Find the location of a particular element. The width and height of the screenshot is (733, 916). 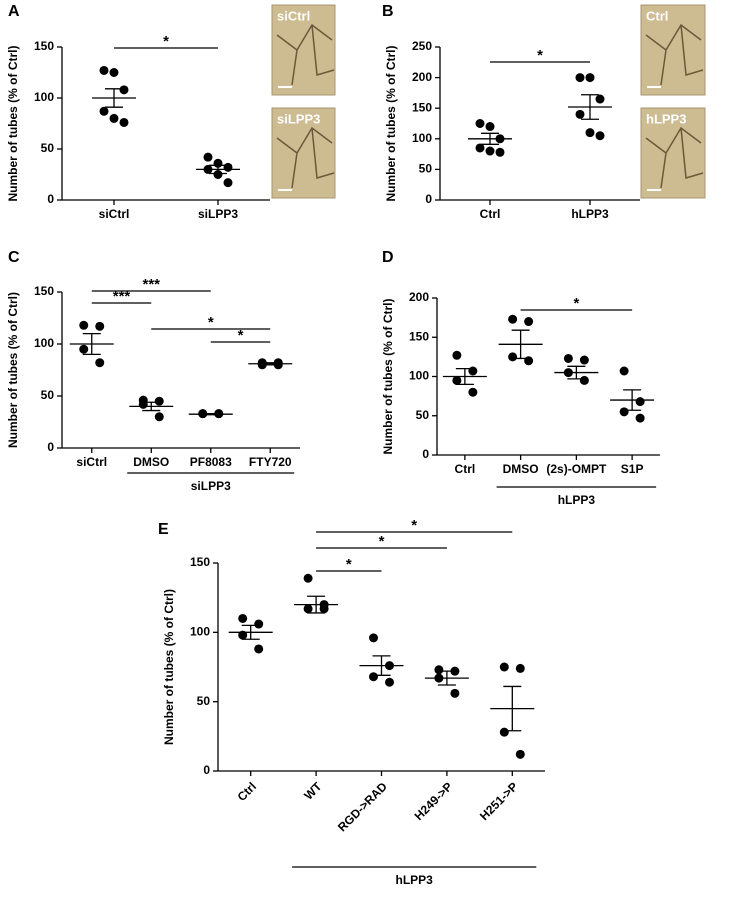

panel-label: A is located at coordinates (14, 11).